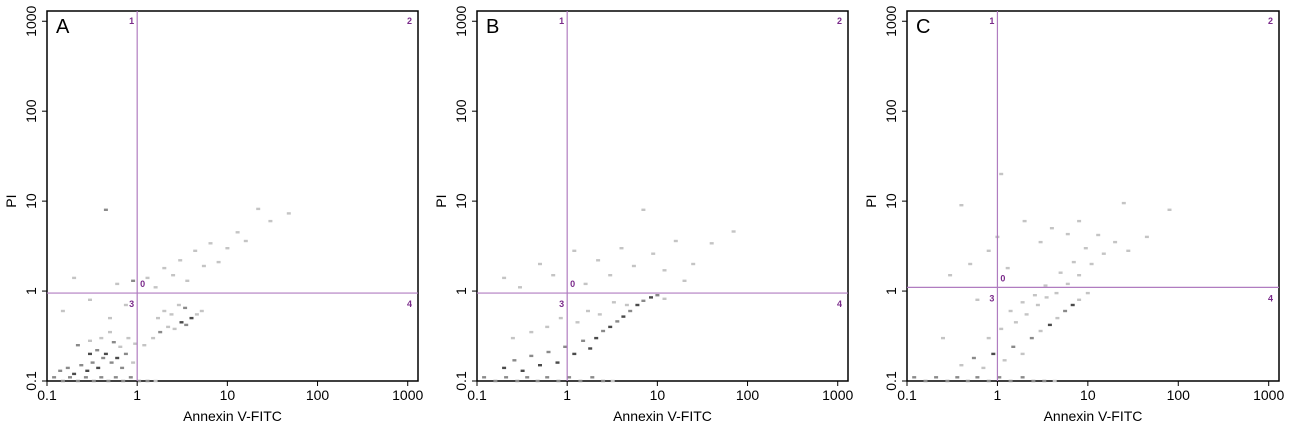  What do you see at coordinates (923, 27) in the screenshot?
I see `panel-letter: C` at bounding box center [923, 27].